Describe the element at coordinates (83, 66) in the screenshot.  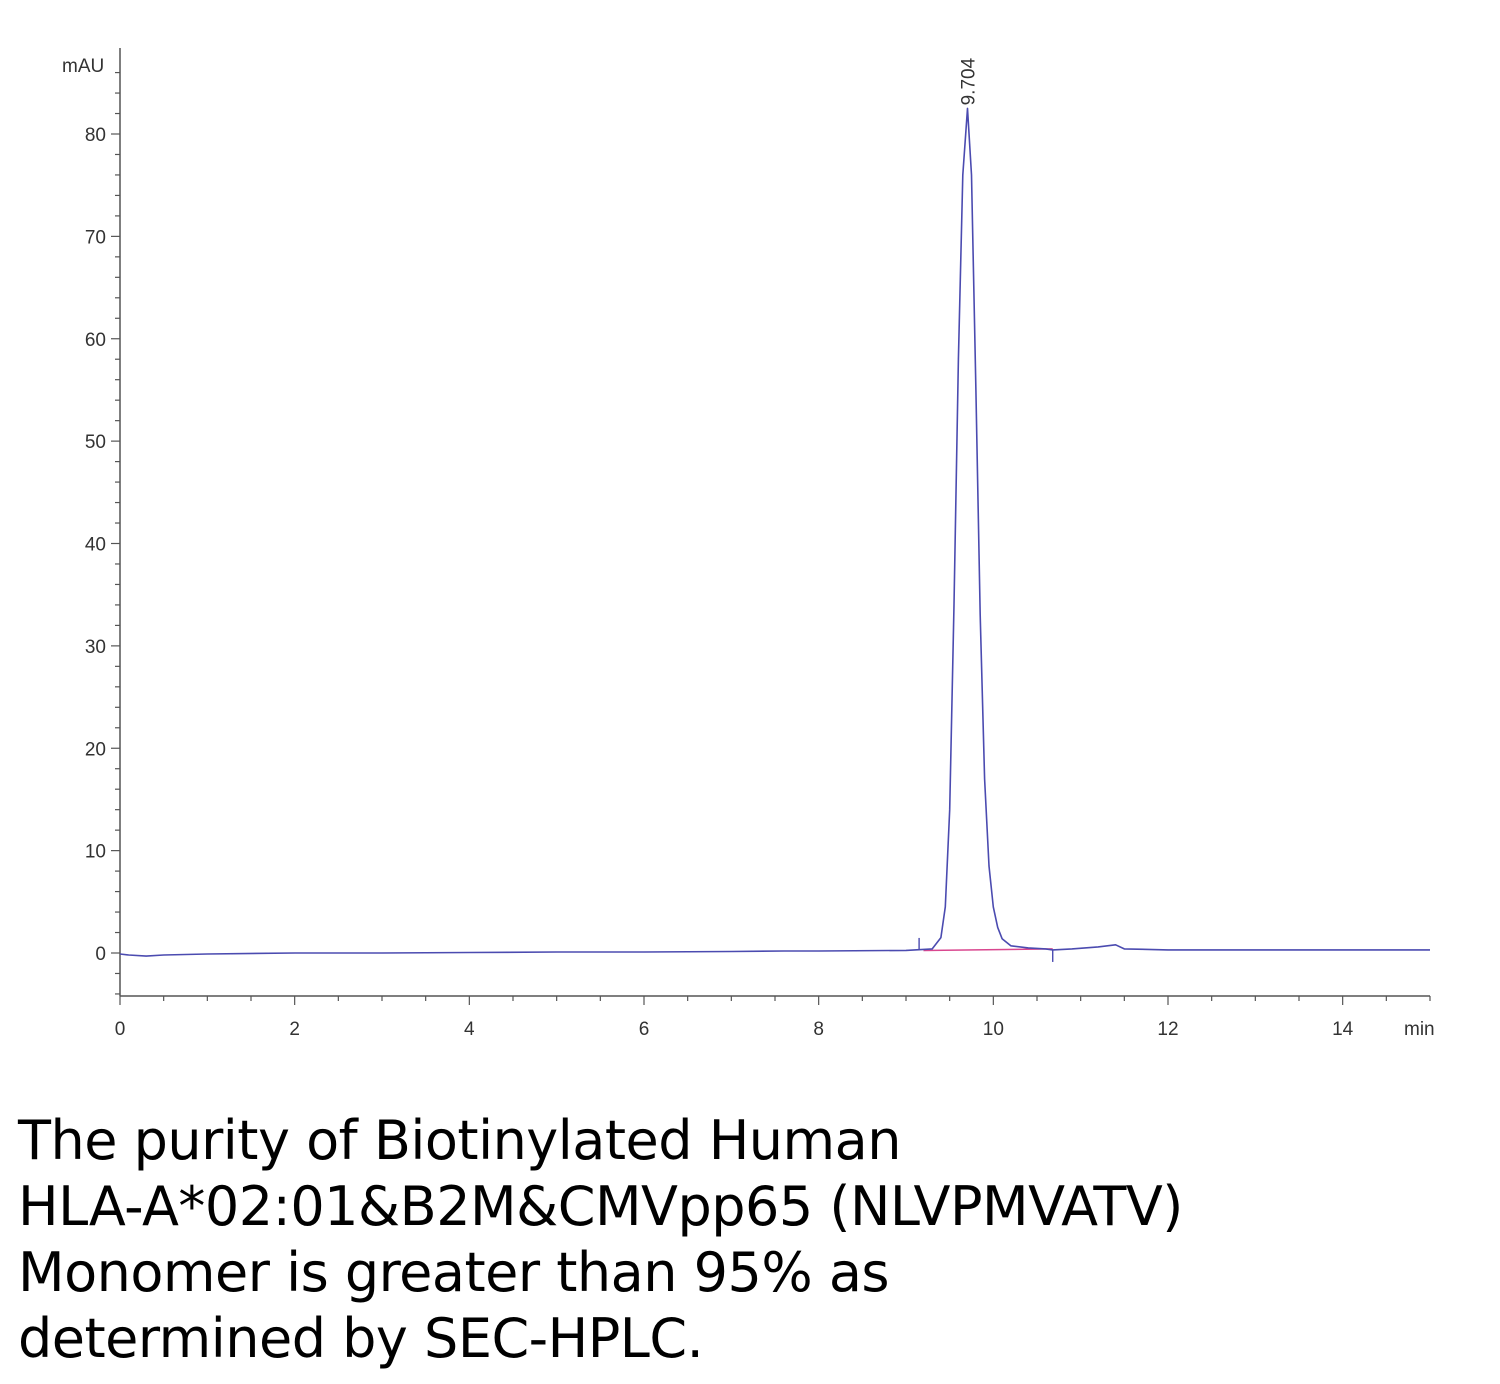
I see `y-axis-unit-label: mAU` at that location.